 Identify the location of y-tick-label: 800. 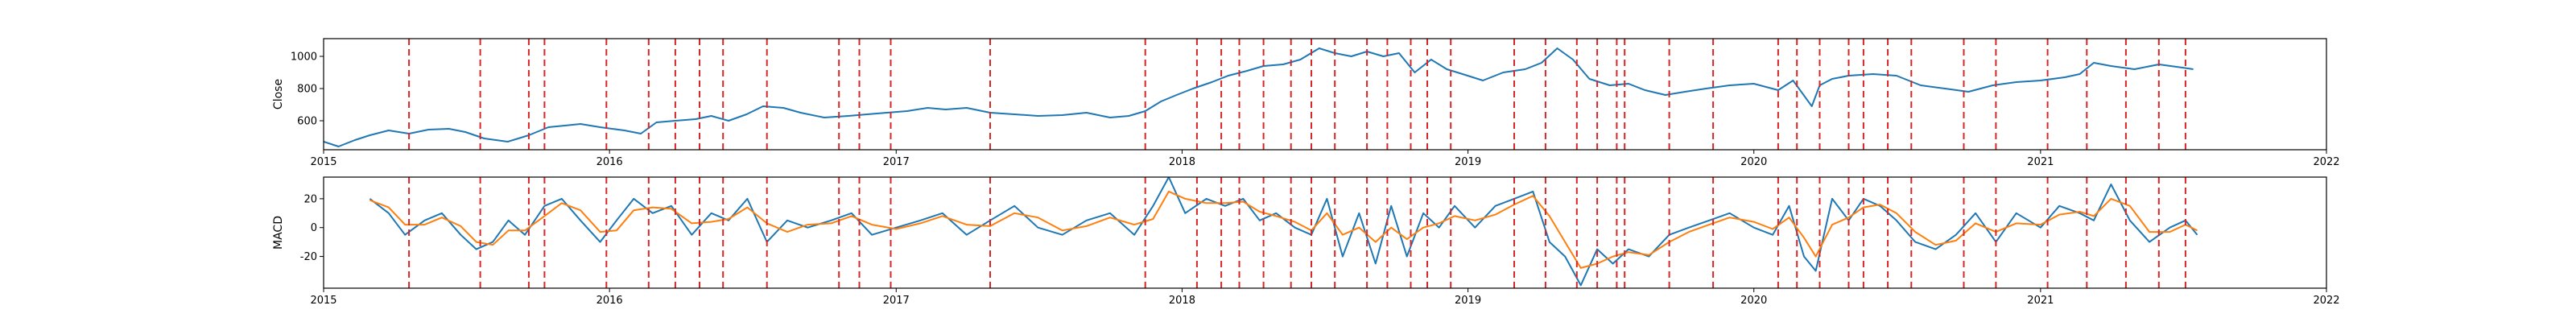
(307, 90).